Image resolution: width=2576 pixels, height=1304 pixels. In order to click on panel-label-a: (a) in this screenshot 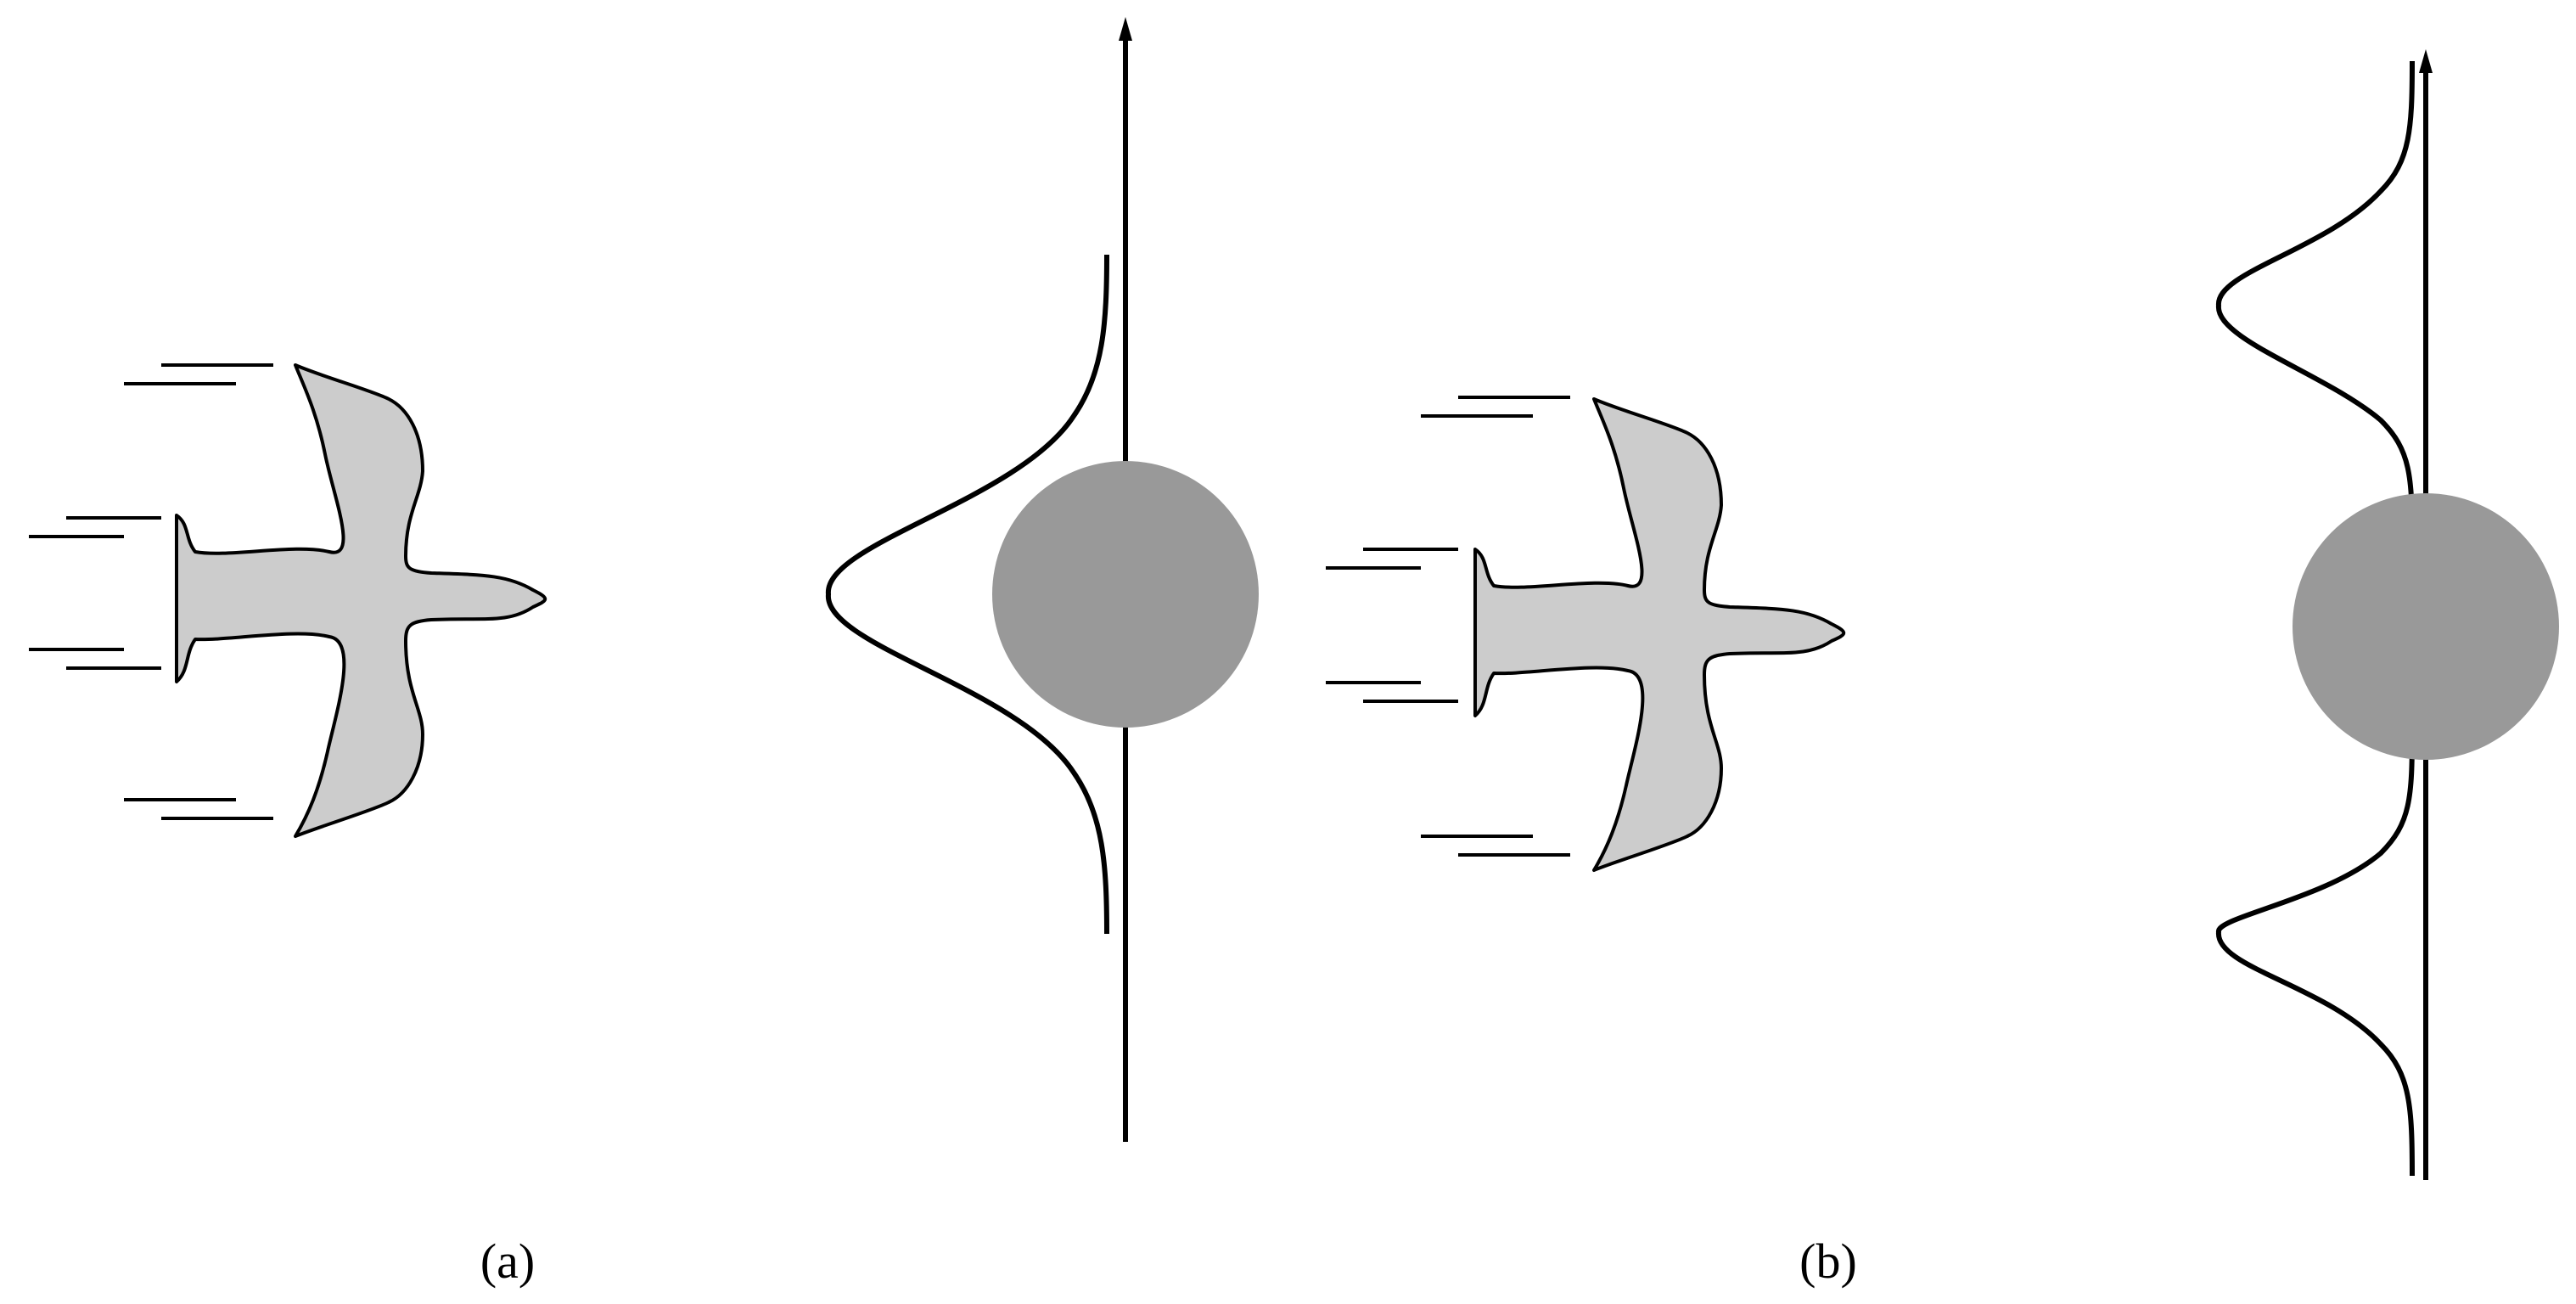, I will do `click(507, 1261)`.